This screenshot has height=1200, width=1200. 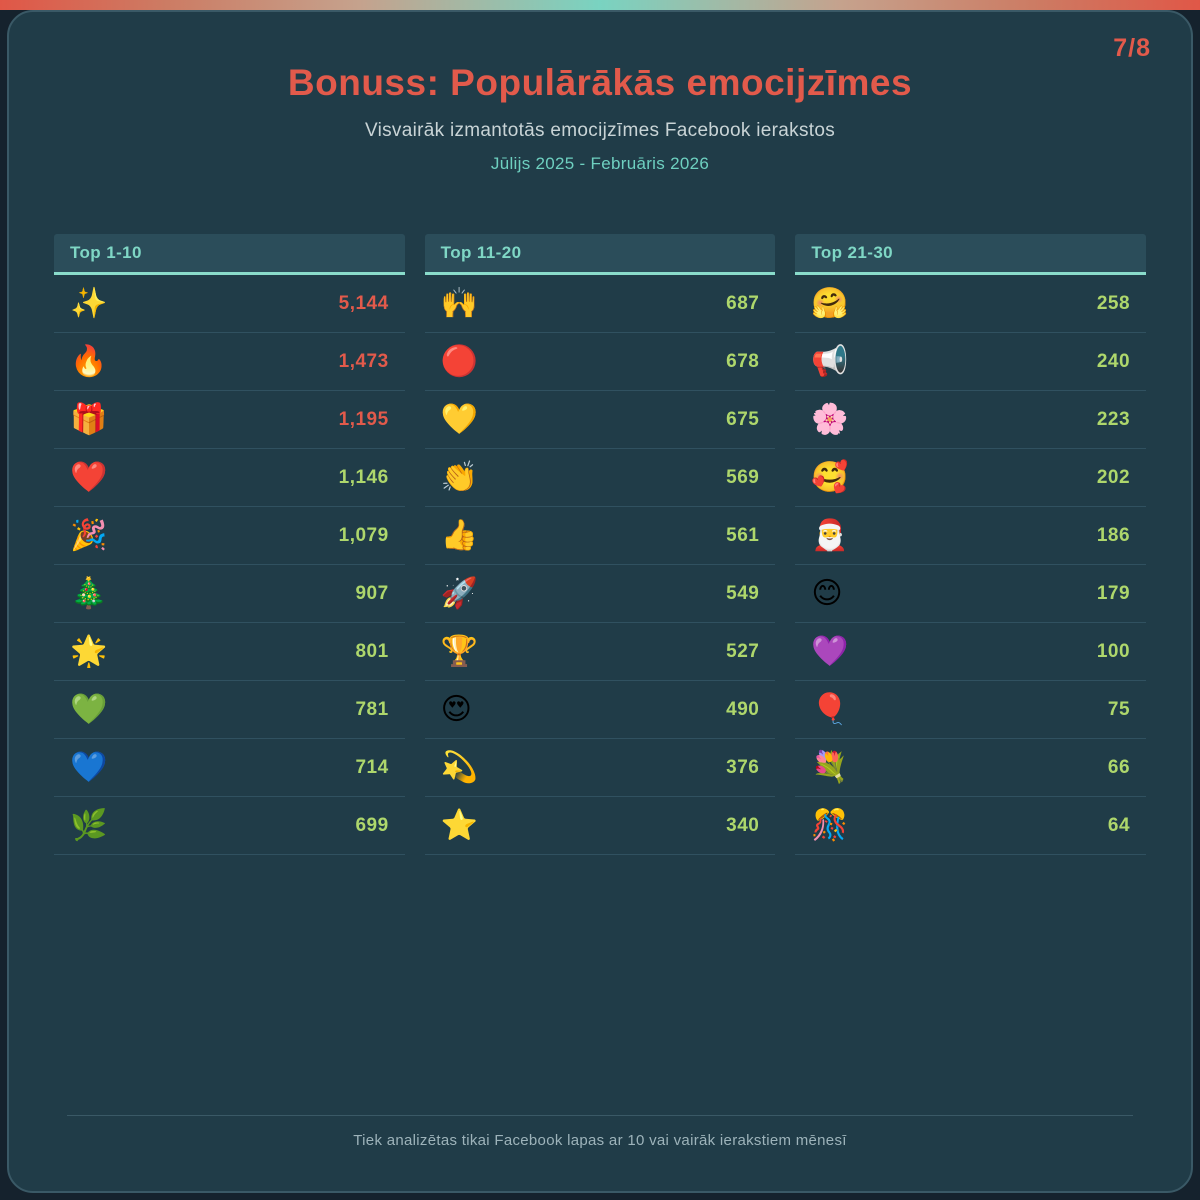 What do you see at coordinates (743, 361) in the screenshot?
I see `emoji-count: 678` at bounding box center [743, 361].